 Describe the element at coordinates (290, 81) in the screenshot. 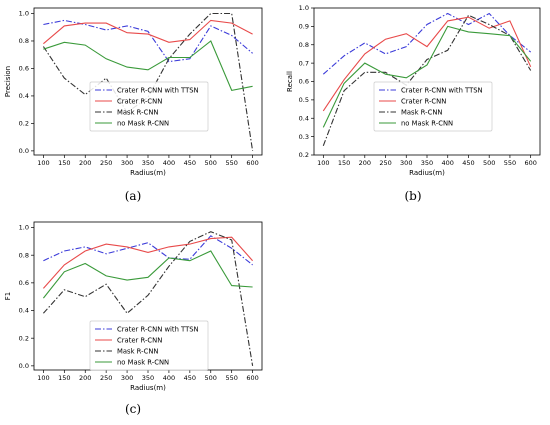

I see `y-axis-label: Recall` at that location.